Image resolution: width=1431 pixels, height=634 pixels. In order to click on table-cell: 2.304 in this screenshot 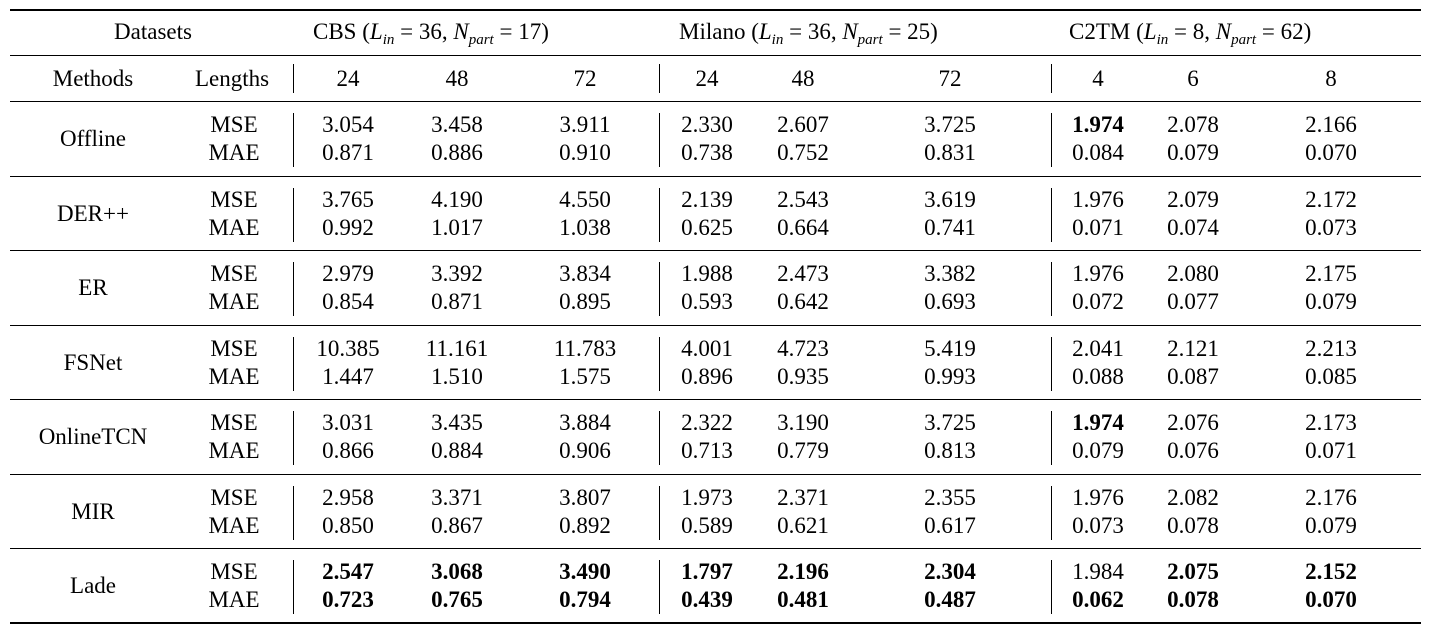, I will do `click(950, 571)`.